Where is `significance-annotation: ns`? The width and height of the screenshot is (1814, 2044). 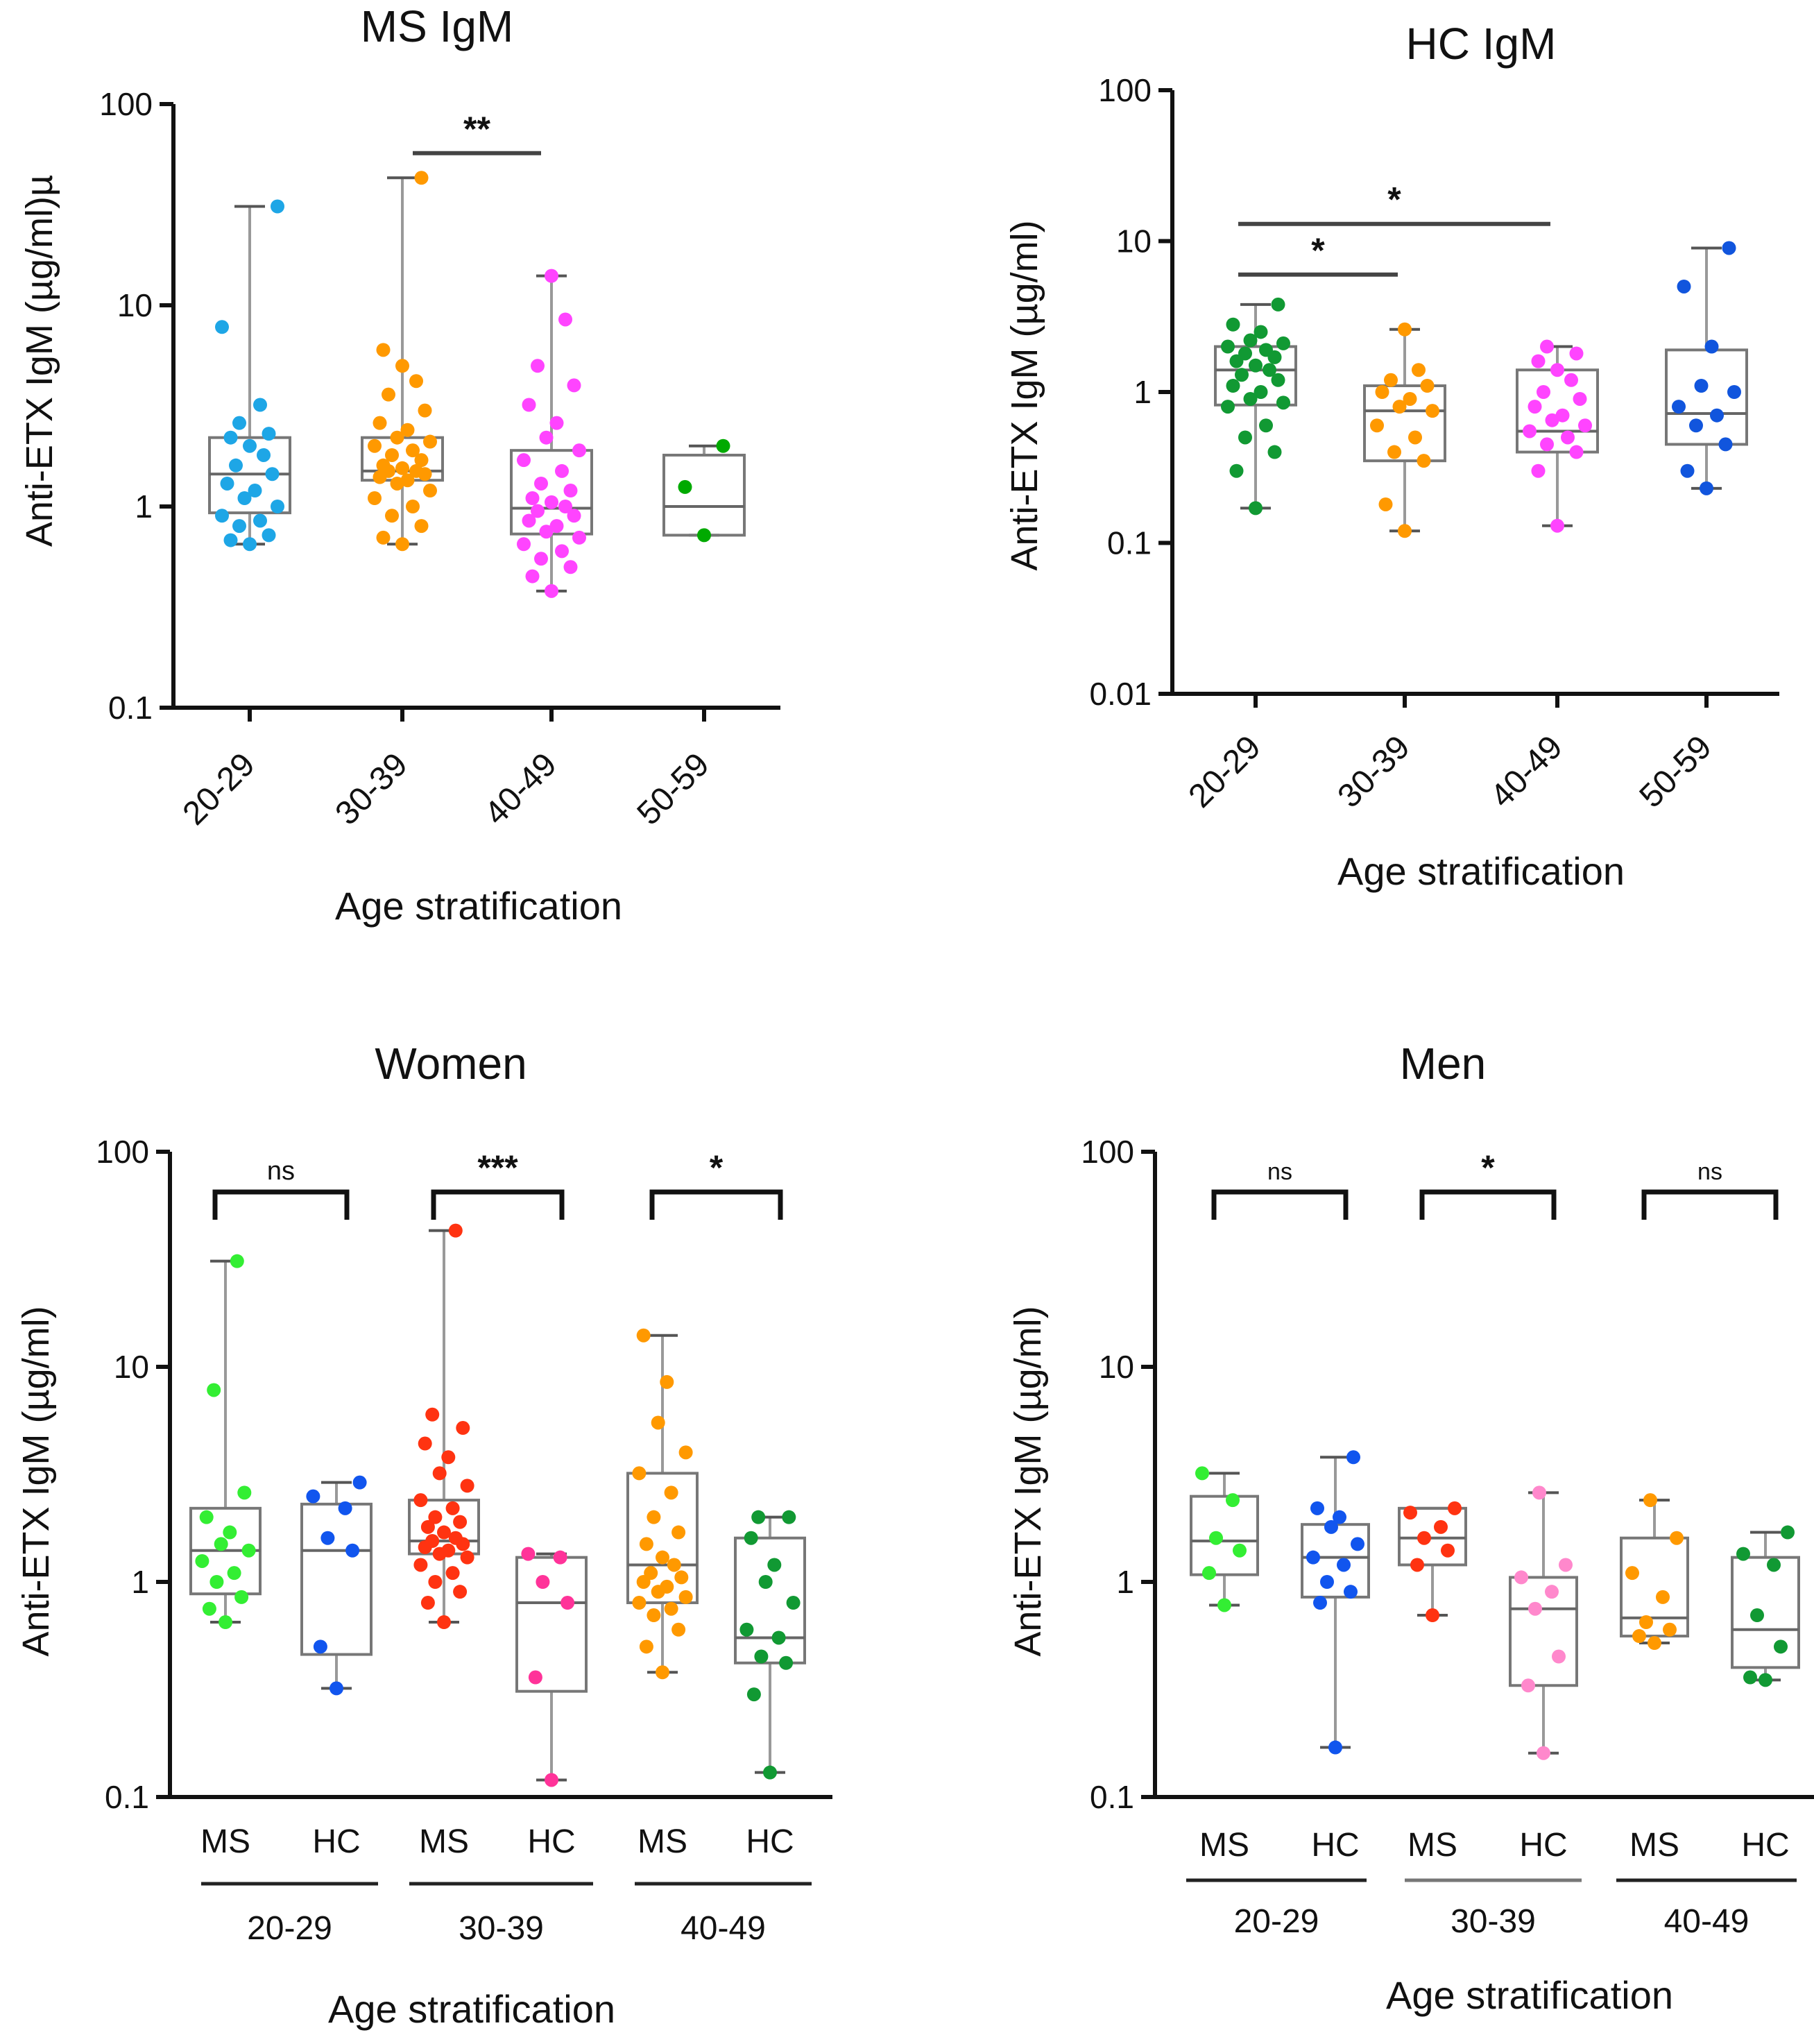
significance-annotation: ns is located at coordinates (1280, 1189).